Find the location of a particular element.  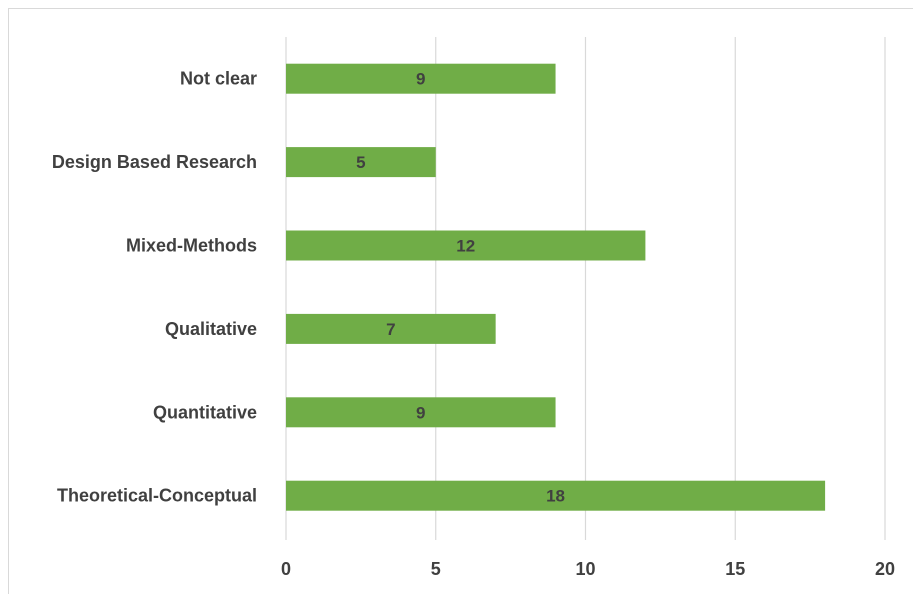

category-label: Design Based Research is located at coordinates (154, 162).